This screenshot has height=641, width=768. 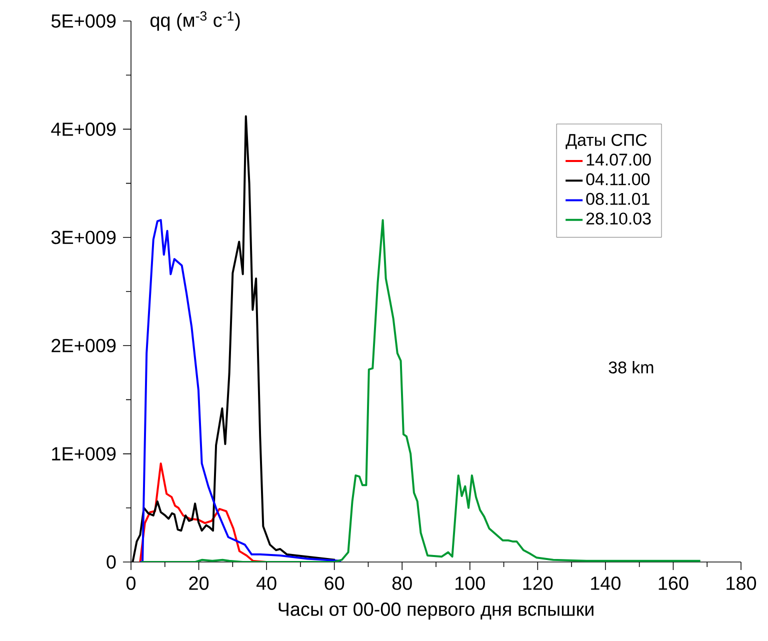 What do you see at coordinates (83, 21) in the screenshot?
I see `y-tick-label: 5E+009` at bounding box center [83, 21].